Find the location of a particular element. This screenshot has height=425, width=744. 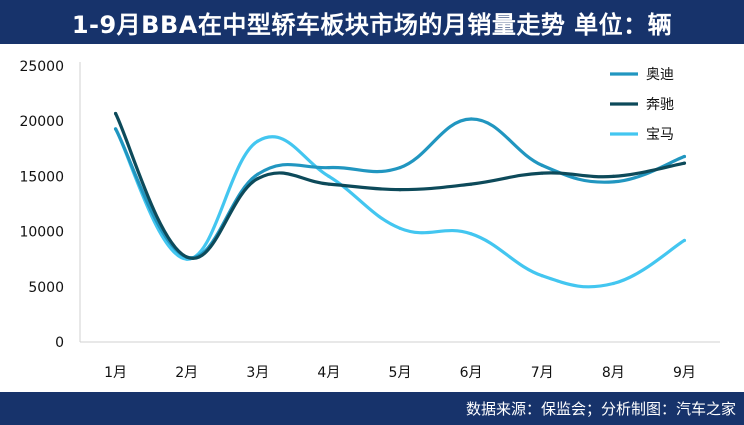

chart-title: 1-9月BBA在中型轿车板块市场的月销量走势 单位：辆 is located at coordinates (372, 22).